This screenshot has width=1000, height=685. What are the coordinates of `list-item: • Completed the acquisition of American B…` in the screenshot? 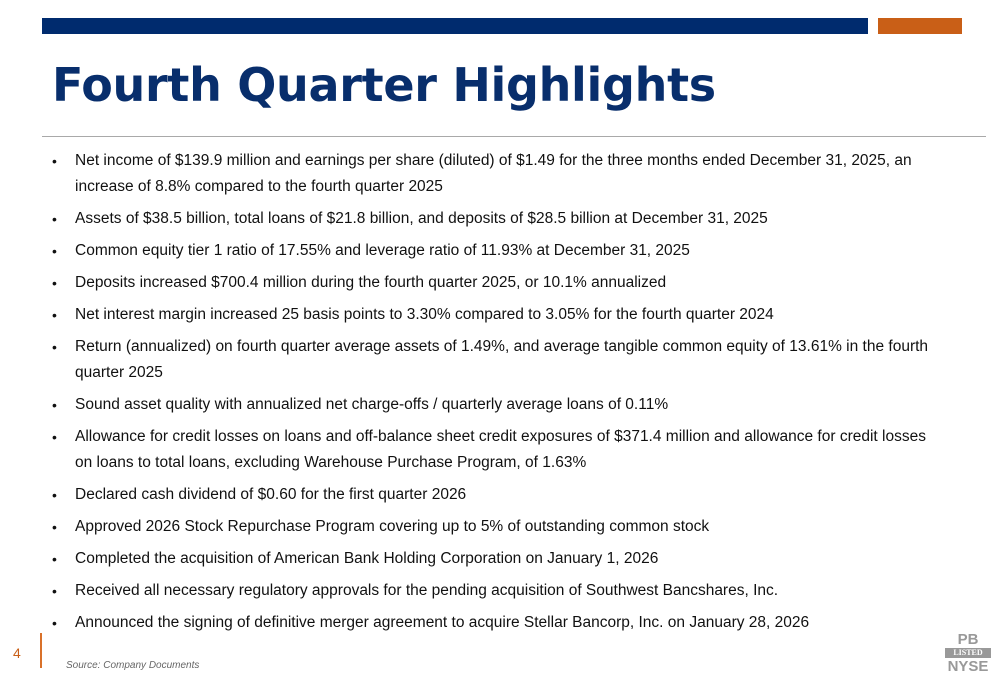 It's located at (497, 559).